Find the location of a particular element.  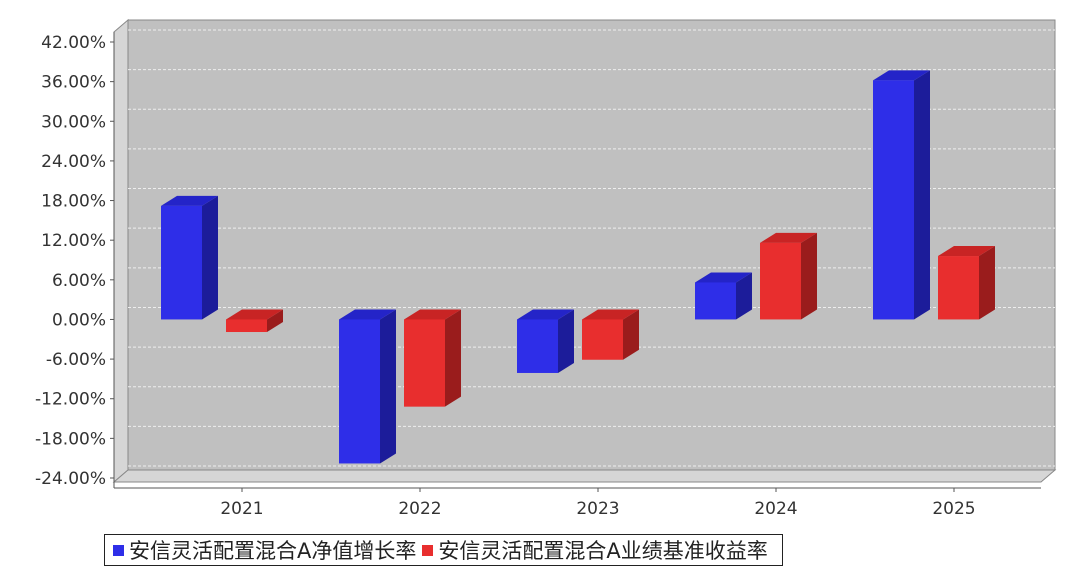

bar-series2-2022 is located at coordinates (432, 358).